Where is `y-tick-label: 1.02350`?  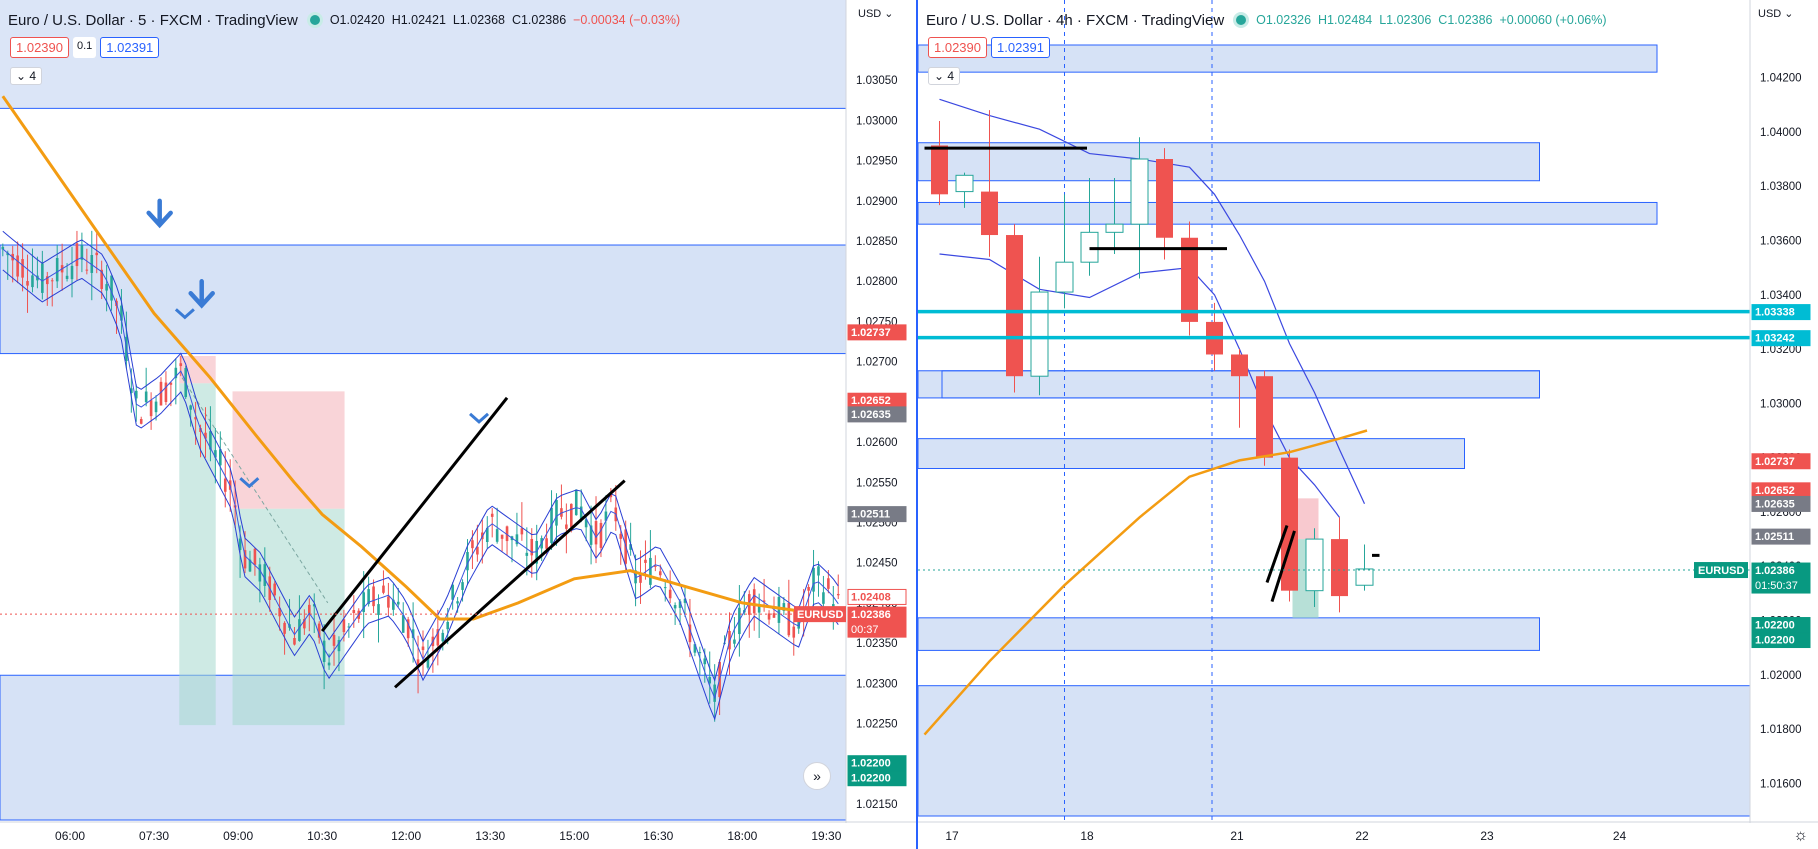
y-tick-label: 1.02350 is located at coordinates (877, 644).